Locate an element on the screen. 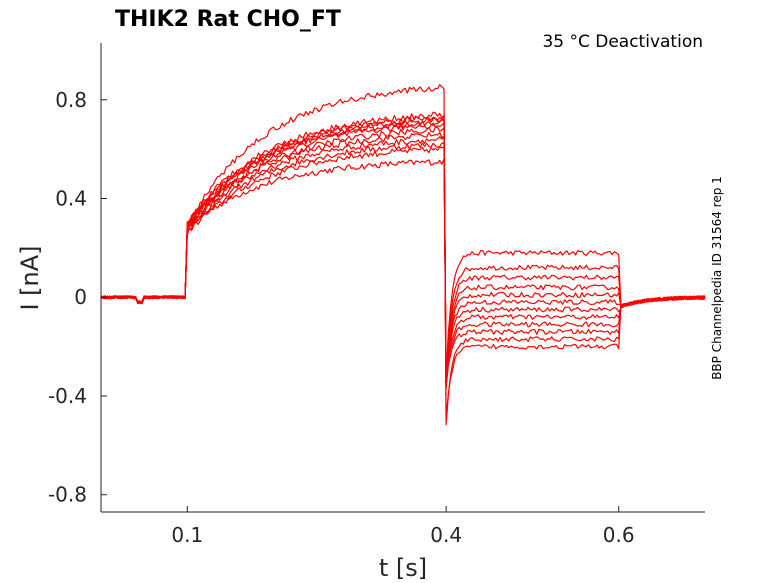  y-axis-label: I [nA] is located at coordinates (30, 277).